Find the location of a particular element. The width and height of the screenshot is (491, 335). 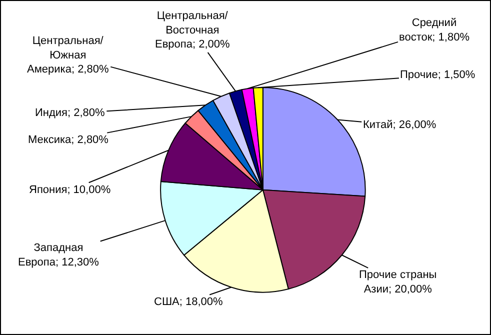

slice-label: Мексика; 2,80% is located at coordinates (68, 140).